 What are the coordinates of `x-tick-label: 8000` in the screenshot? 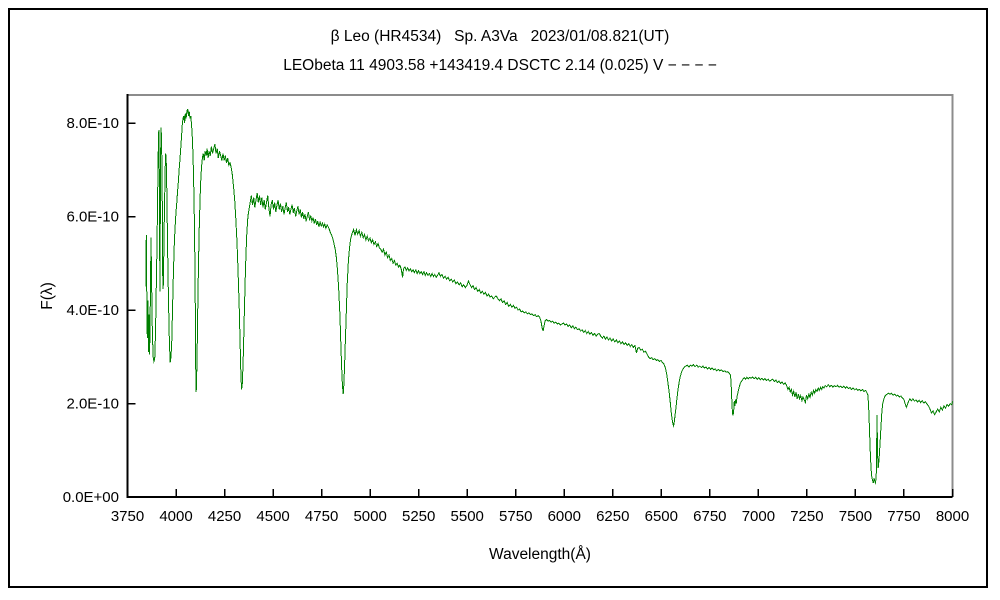 It's located at (952, 516).